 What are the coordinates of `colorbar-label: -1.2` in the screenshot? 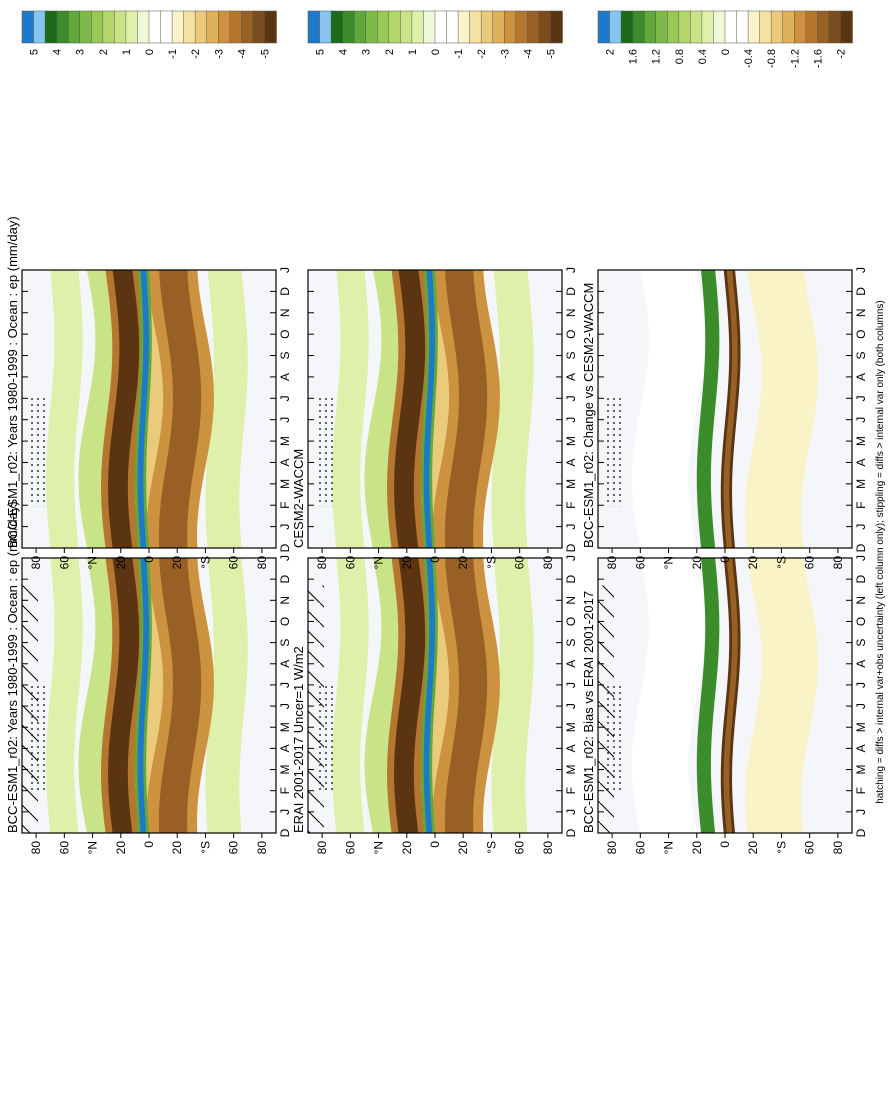 It's located at (795, 58).